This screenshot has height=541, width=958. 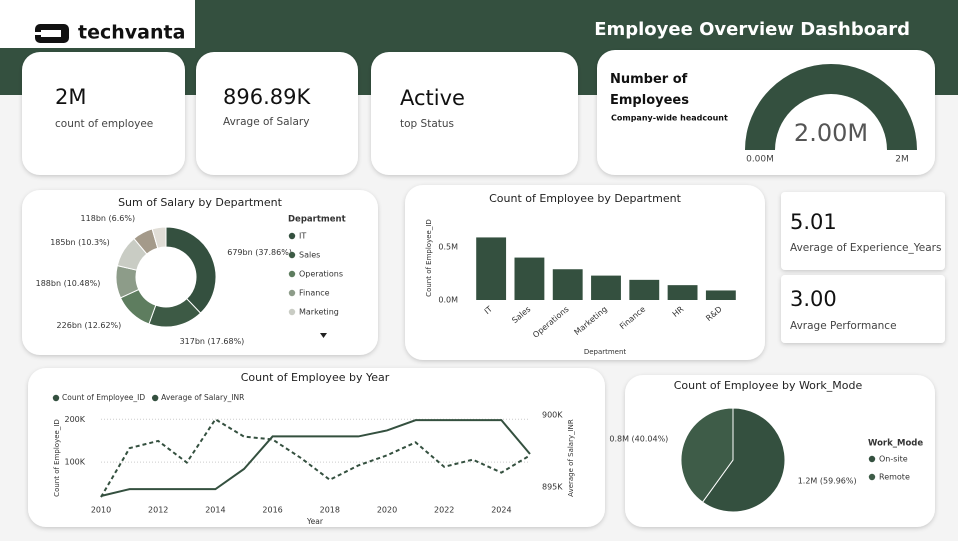 I want to click on logo-area, so click(x=97, y=24).